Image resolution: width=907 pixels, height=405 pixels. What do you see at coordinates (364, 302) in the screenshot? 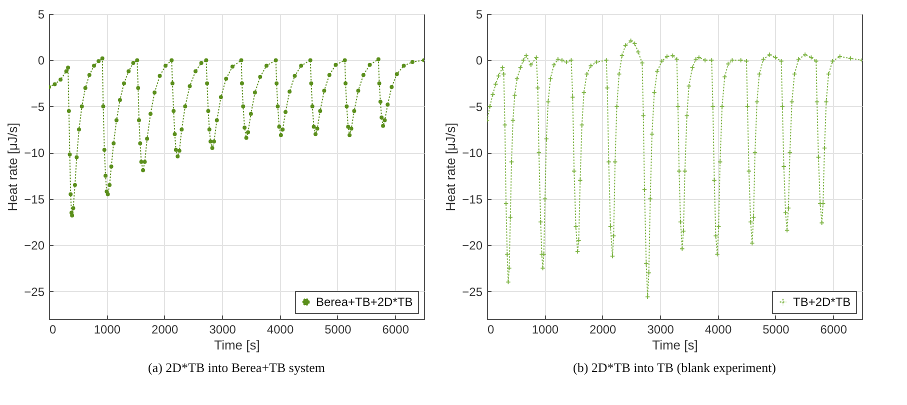
I see `legend-label: Berea+TB+2D*TB` at bounding box center [364, 302].